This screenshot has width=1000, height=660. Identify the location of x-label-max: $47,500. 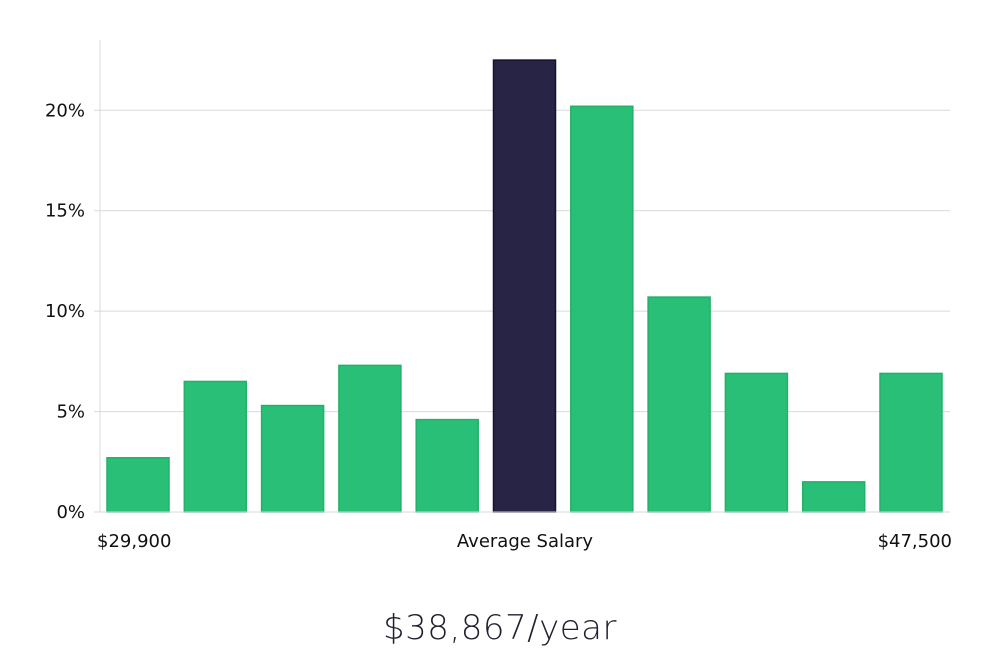
(915, 541).